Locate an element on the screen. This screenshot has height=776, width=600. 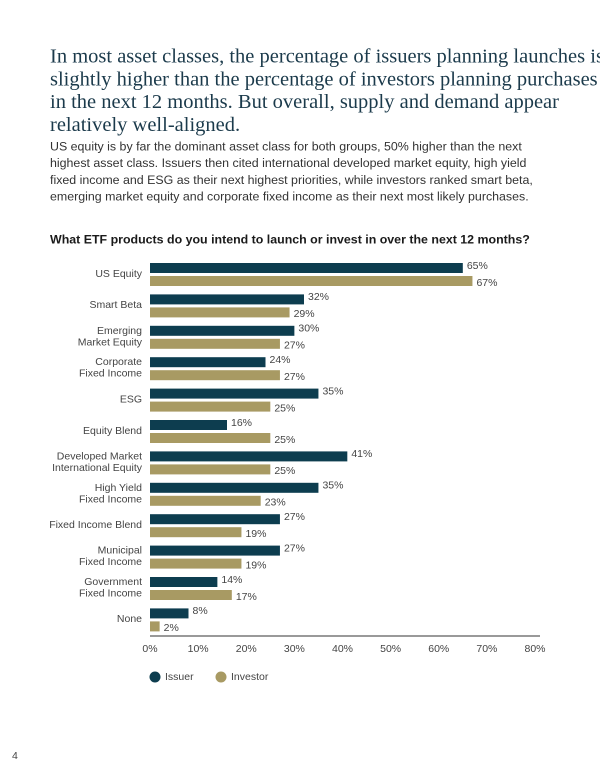
x-tick-label: 0% is located at coordinates (149, 649).